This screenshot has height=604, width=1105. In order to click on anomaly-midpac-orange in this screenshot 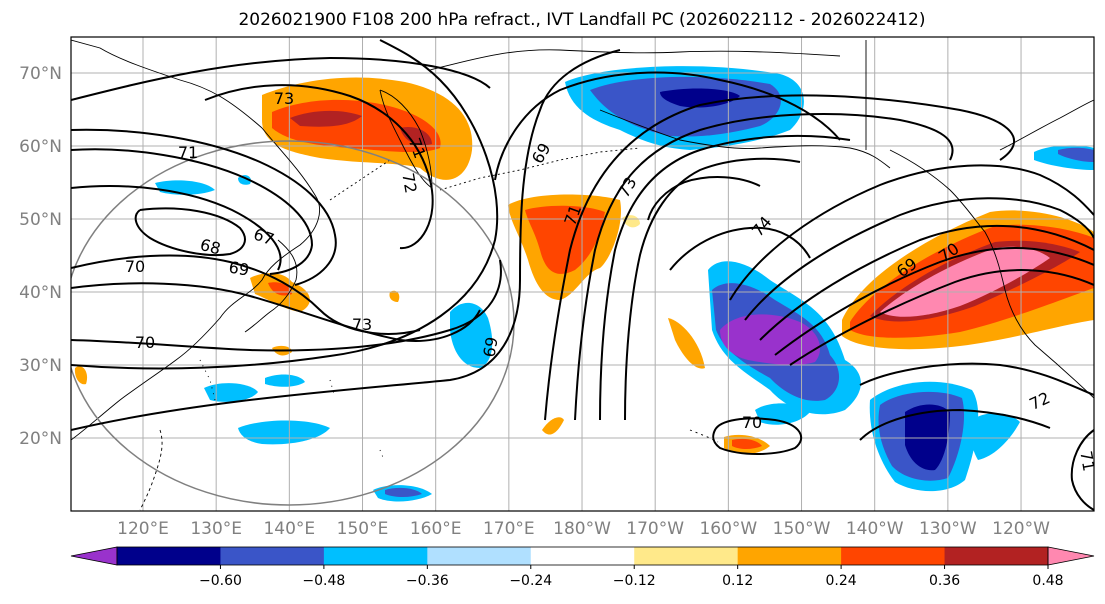, I will do `click(686, 343)`.